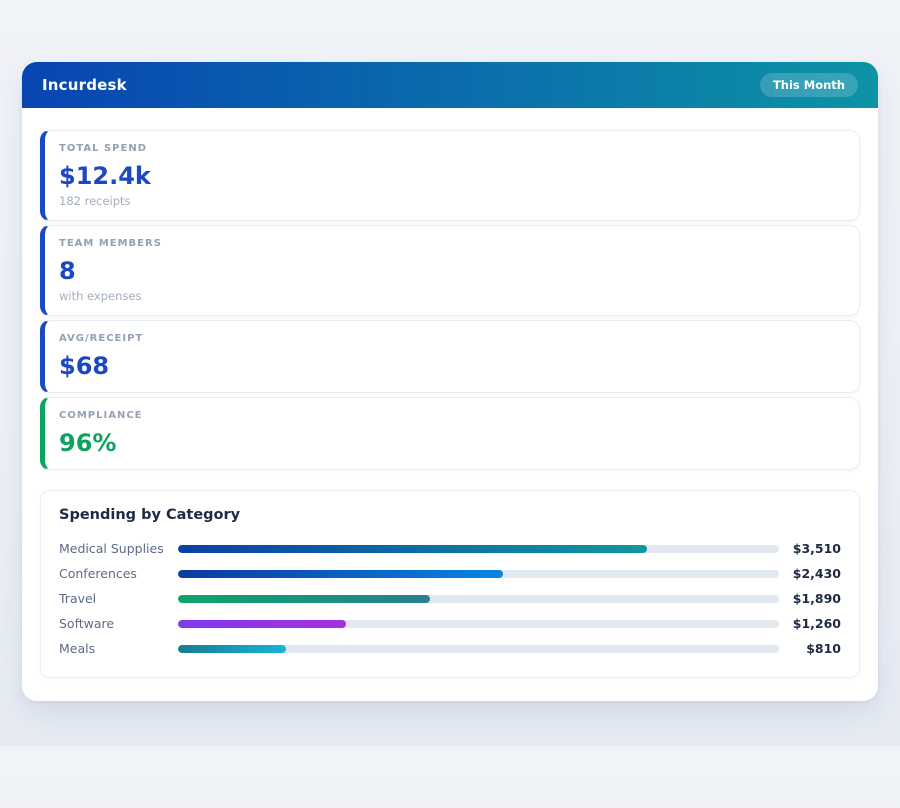  What do you see at coordinates (98, 573) in the screenshot?
I see `category-label: Conferences` at bounding box center [98, 573].